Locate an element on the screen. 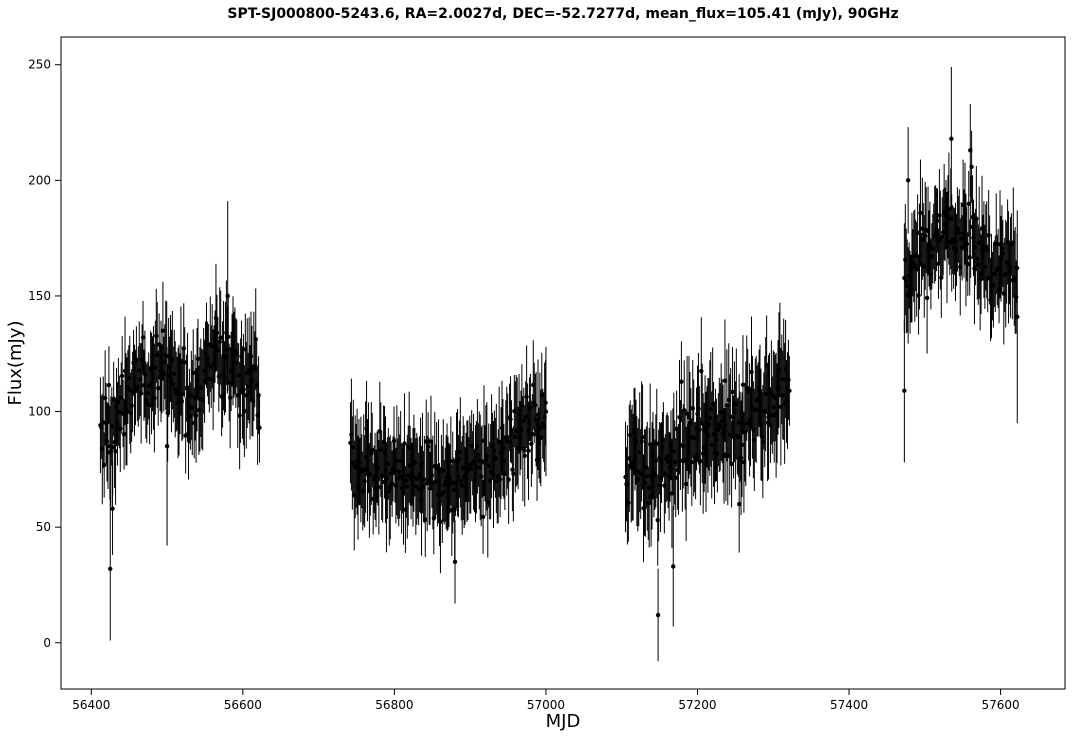  x-tick-label: 56800 is located at coordinates (394, 705).